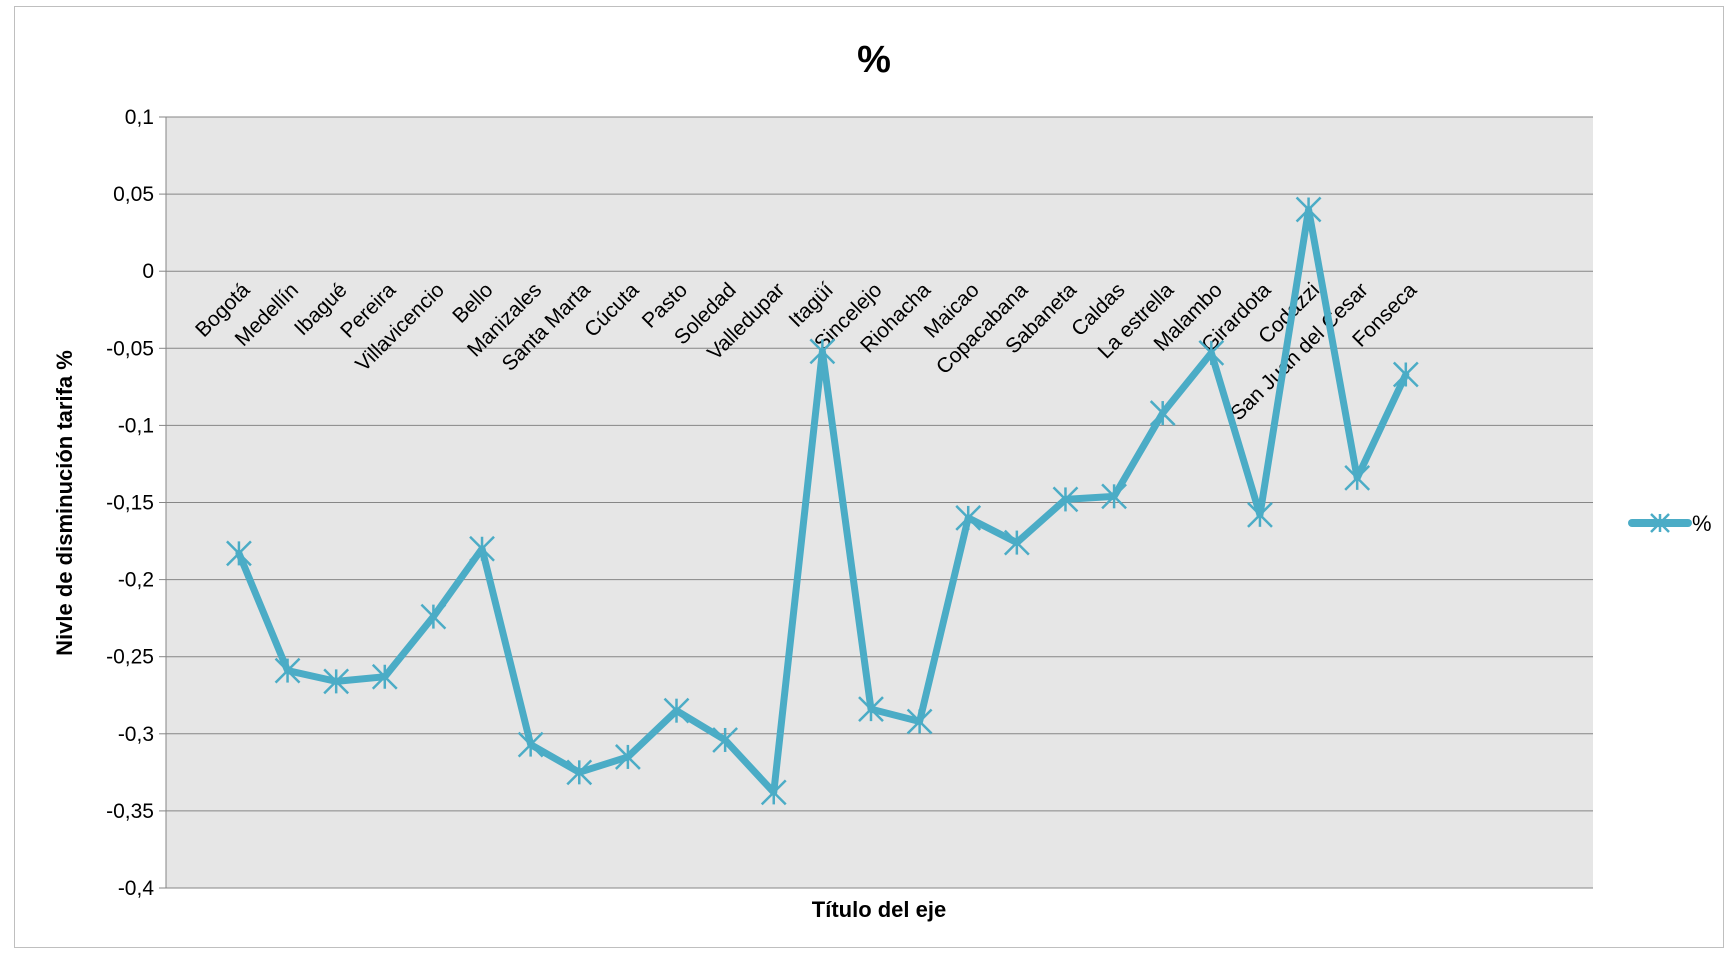 This screenshot has width=1726, height=953. Describe the element at coordinates (133, 194) in the screenshot. I see `y-tick-label: 0,05` at that location.